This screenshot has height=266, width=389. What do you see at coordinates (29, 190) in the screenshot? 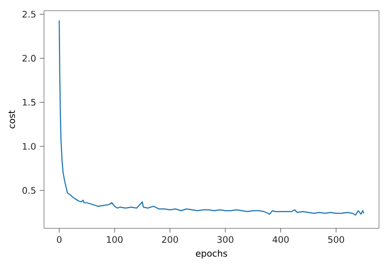
I see `y-tick-label: 0.5` at bounding box center [29, 190].